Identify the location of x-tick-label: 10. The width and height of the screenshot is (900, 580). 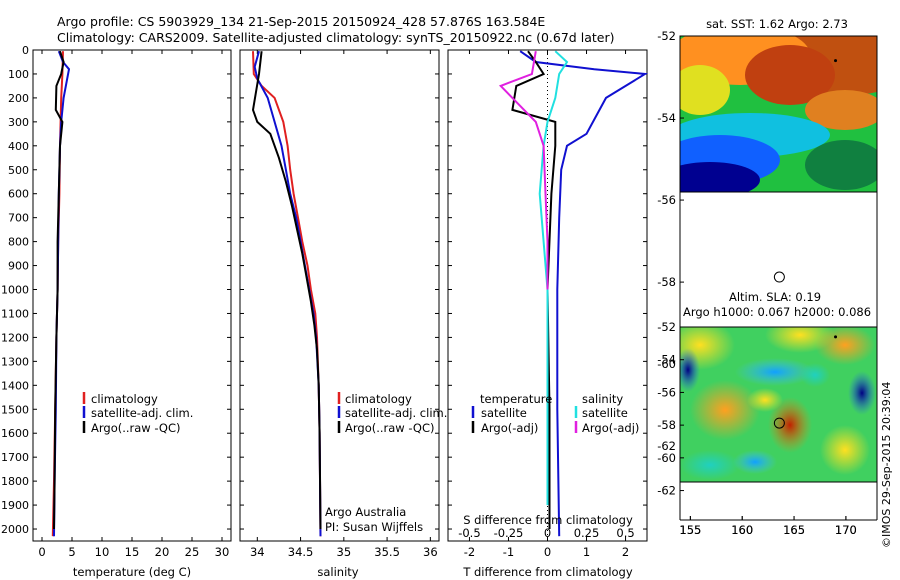
(102, 552).